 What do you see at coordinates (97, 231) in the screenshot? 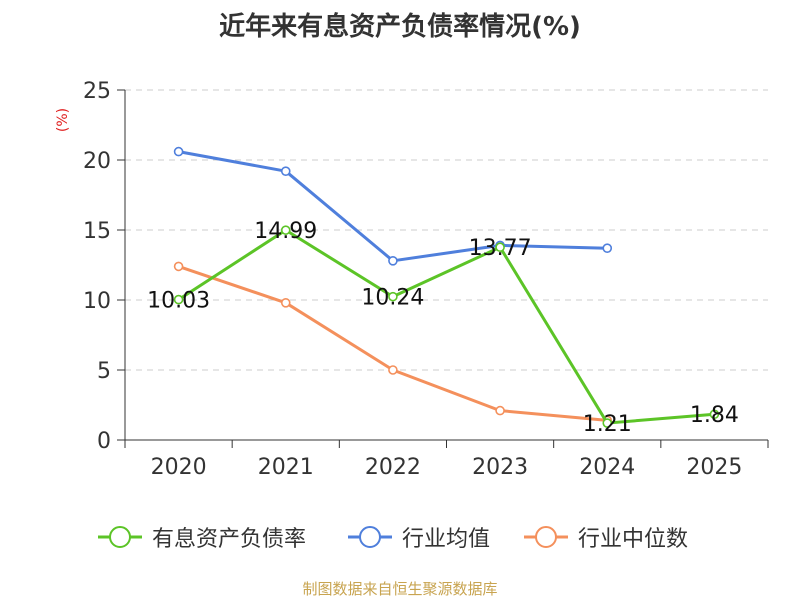
I see `y-tick-label: 15` at bounding box center [97, 231].